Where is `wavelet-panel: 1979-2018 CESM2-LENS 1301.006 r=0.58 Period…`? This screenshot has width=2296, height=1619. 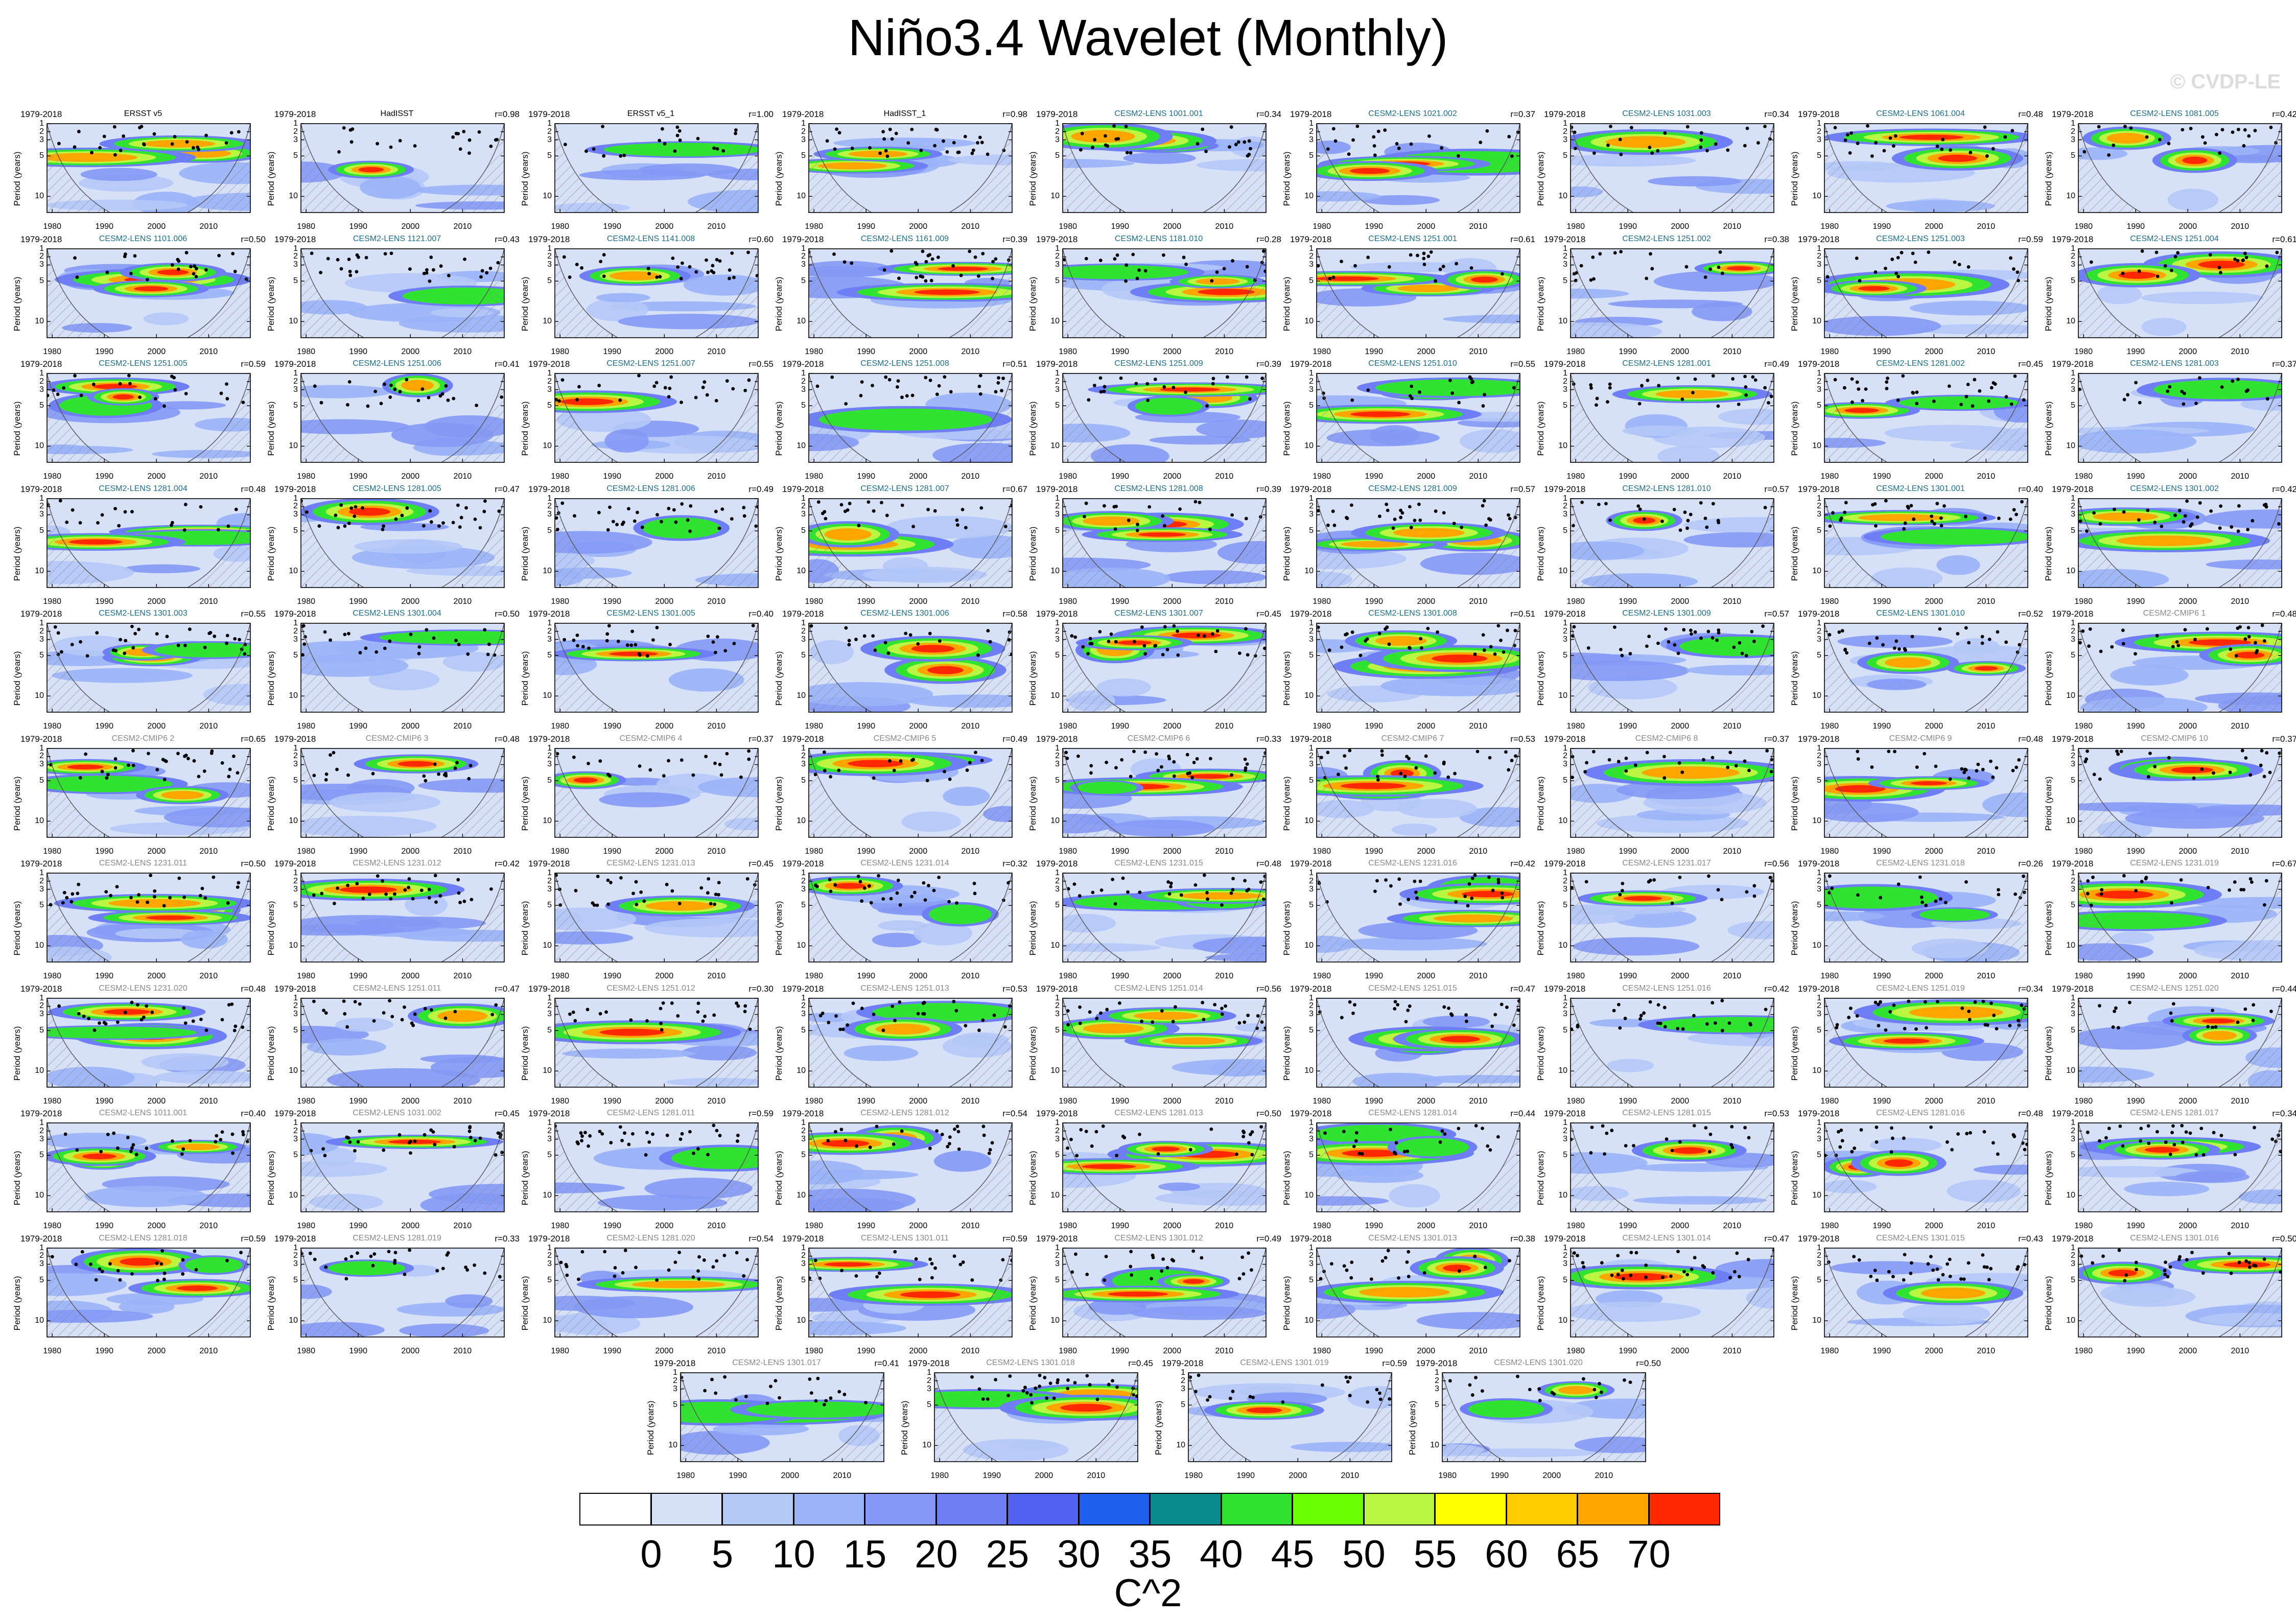
wavelet-panel: 1979-2018 CESM2-LENS 1301.006 r=0.58 Period… is located at coordinates (899, 669).